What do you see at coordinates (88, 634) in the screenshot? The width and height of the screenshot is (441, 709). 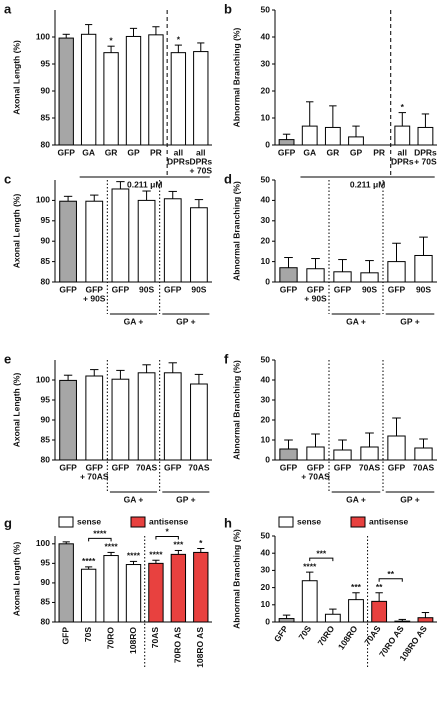 I see `x-tick-label: 70S` at bounding box center [88, 634].